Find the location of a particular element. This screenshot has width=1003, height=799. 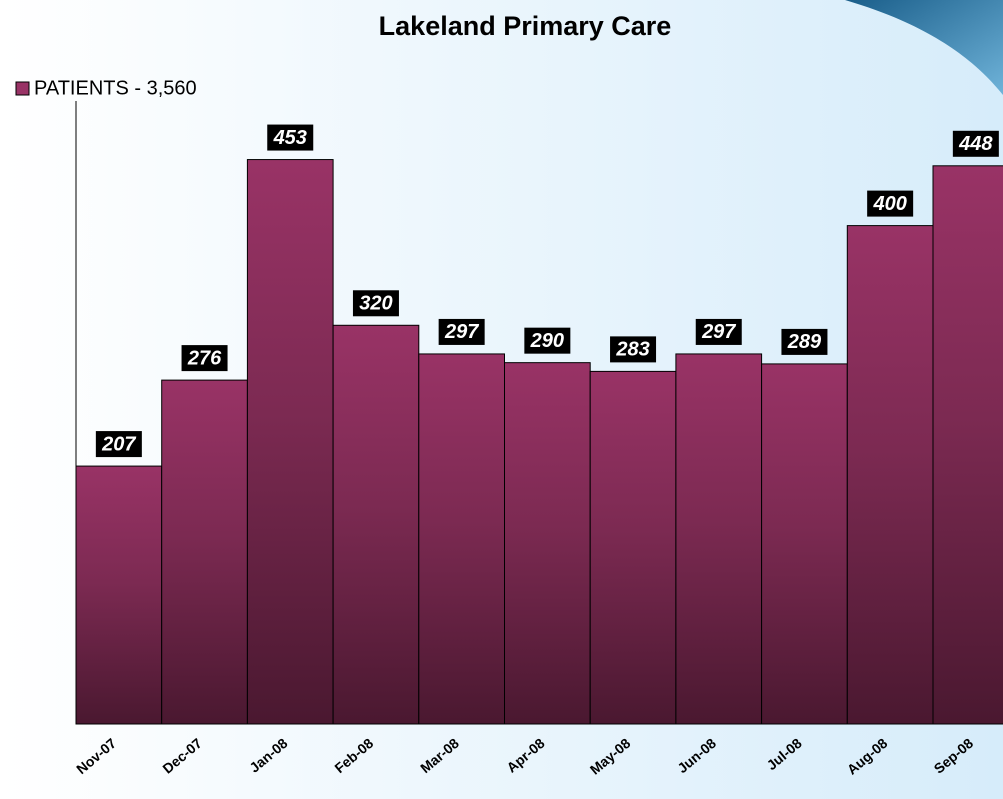

chart-title: Lakeland Primary Care is located at coordinates (525, 26).